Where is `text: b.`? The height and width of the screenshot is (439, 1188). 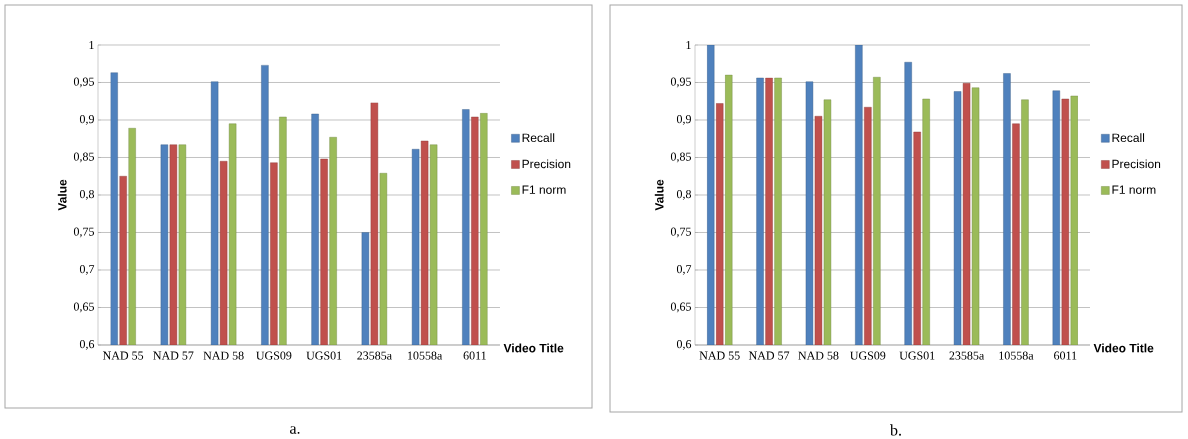
text: b. is located at coordinates (895, 430).